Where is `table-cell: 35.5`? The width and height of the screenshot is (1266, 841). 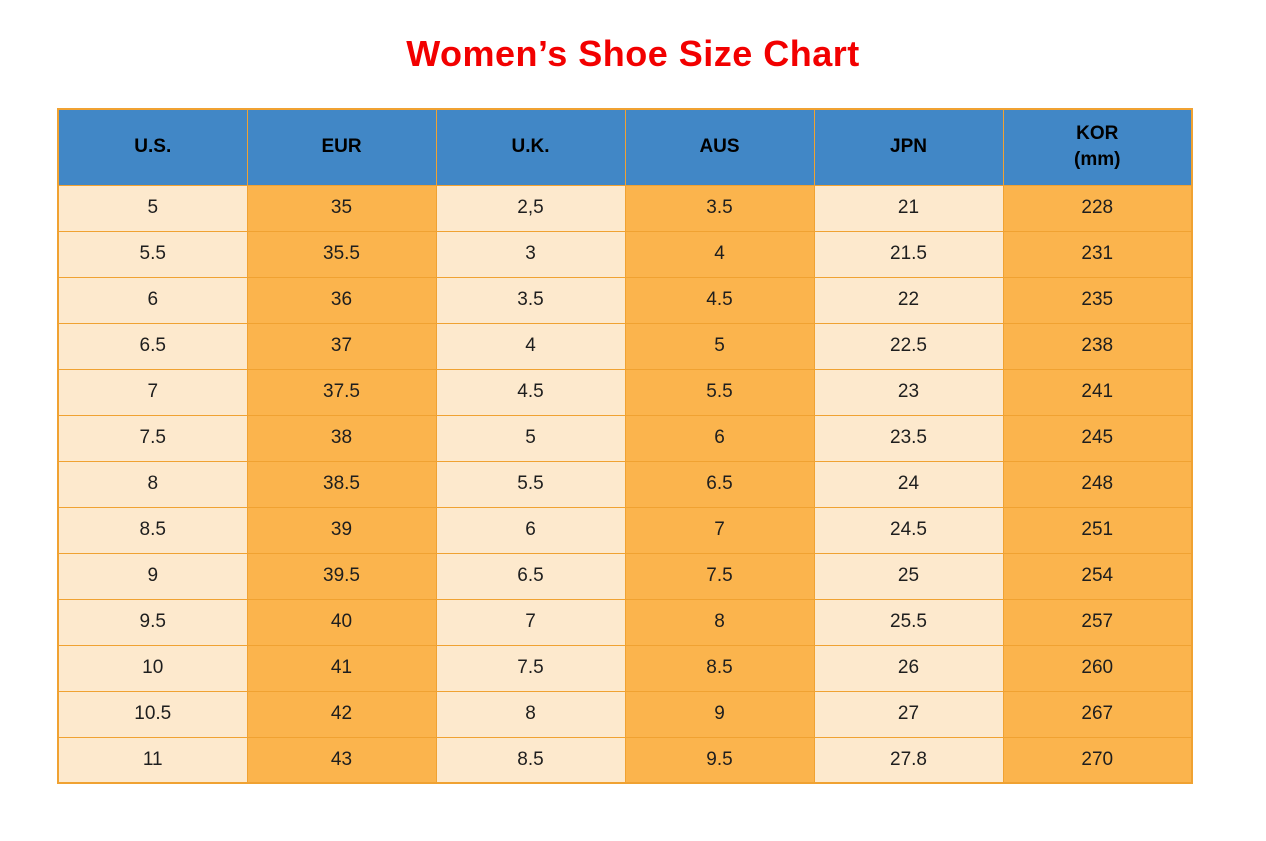
table-cell: 35.5 is located at coordinates (341, 254).